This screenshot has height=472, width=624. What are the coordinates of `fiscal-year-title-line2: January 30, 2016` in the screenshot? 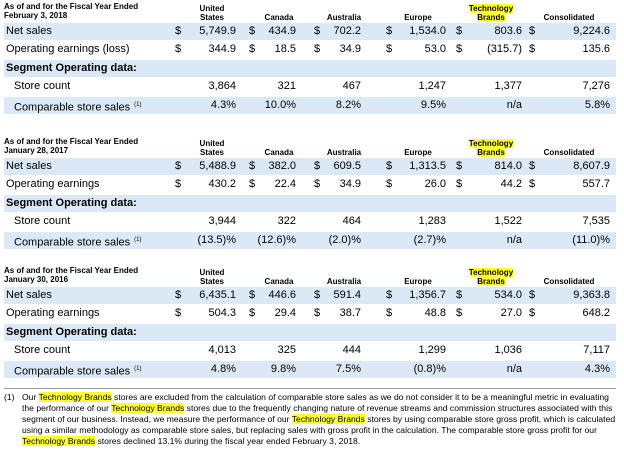 It's located at (36, 279).